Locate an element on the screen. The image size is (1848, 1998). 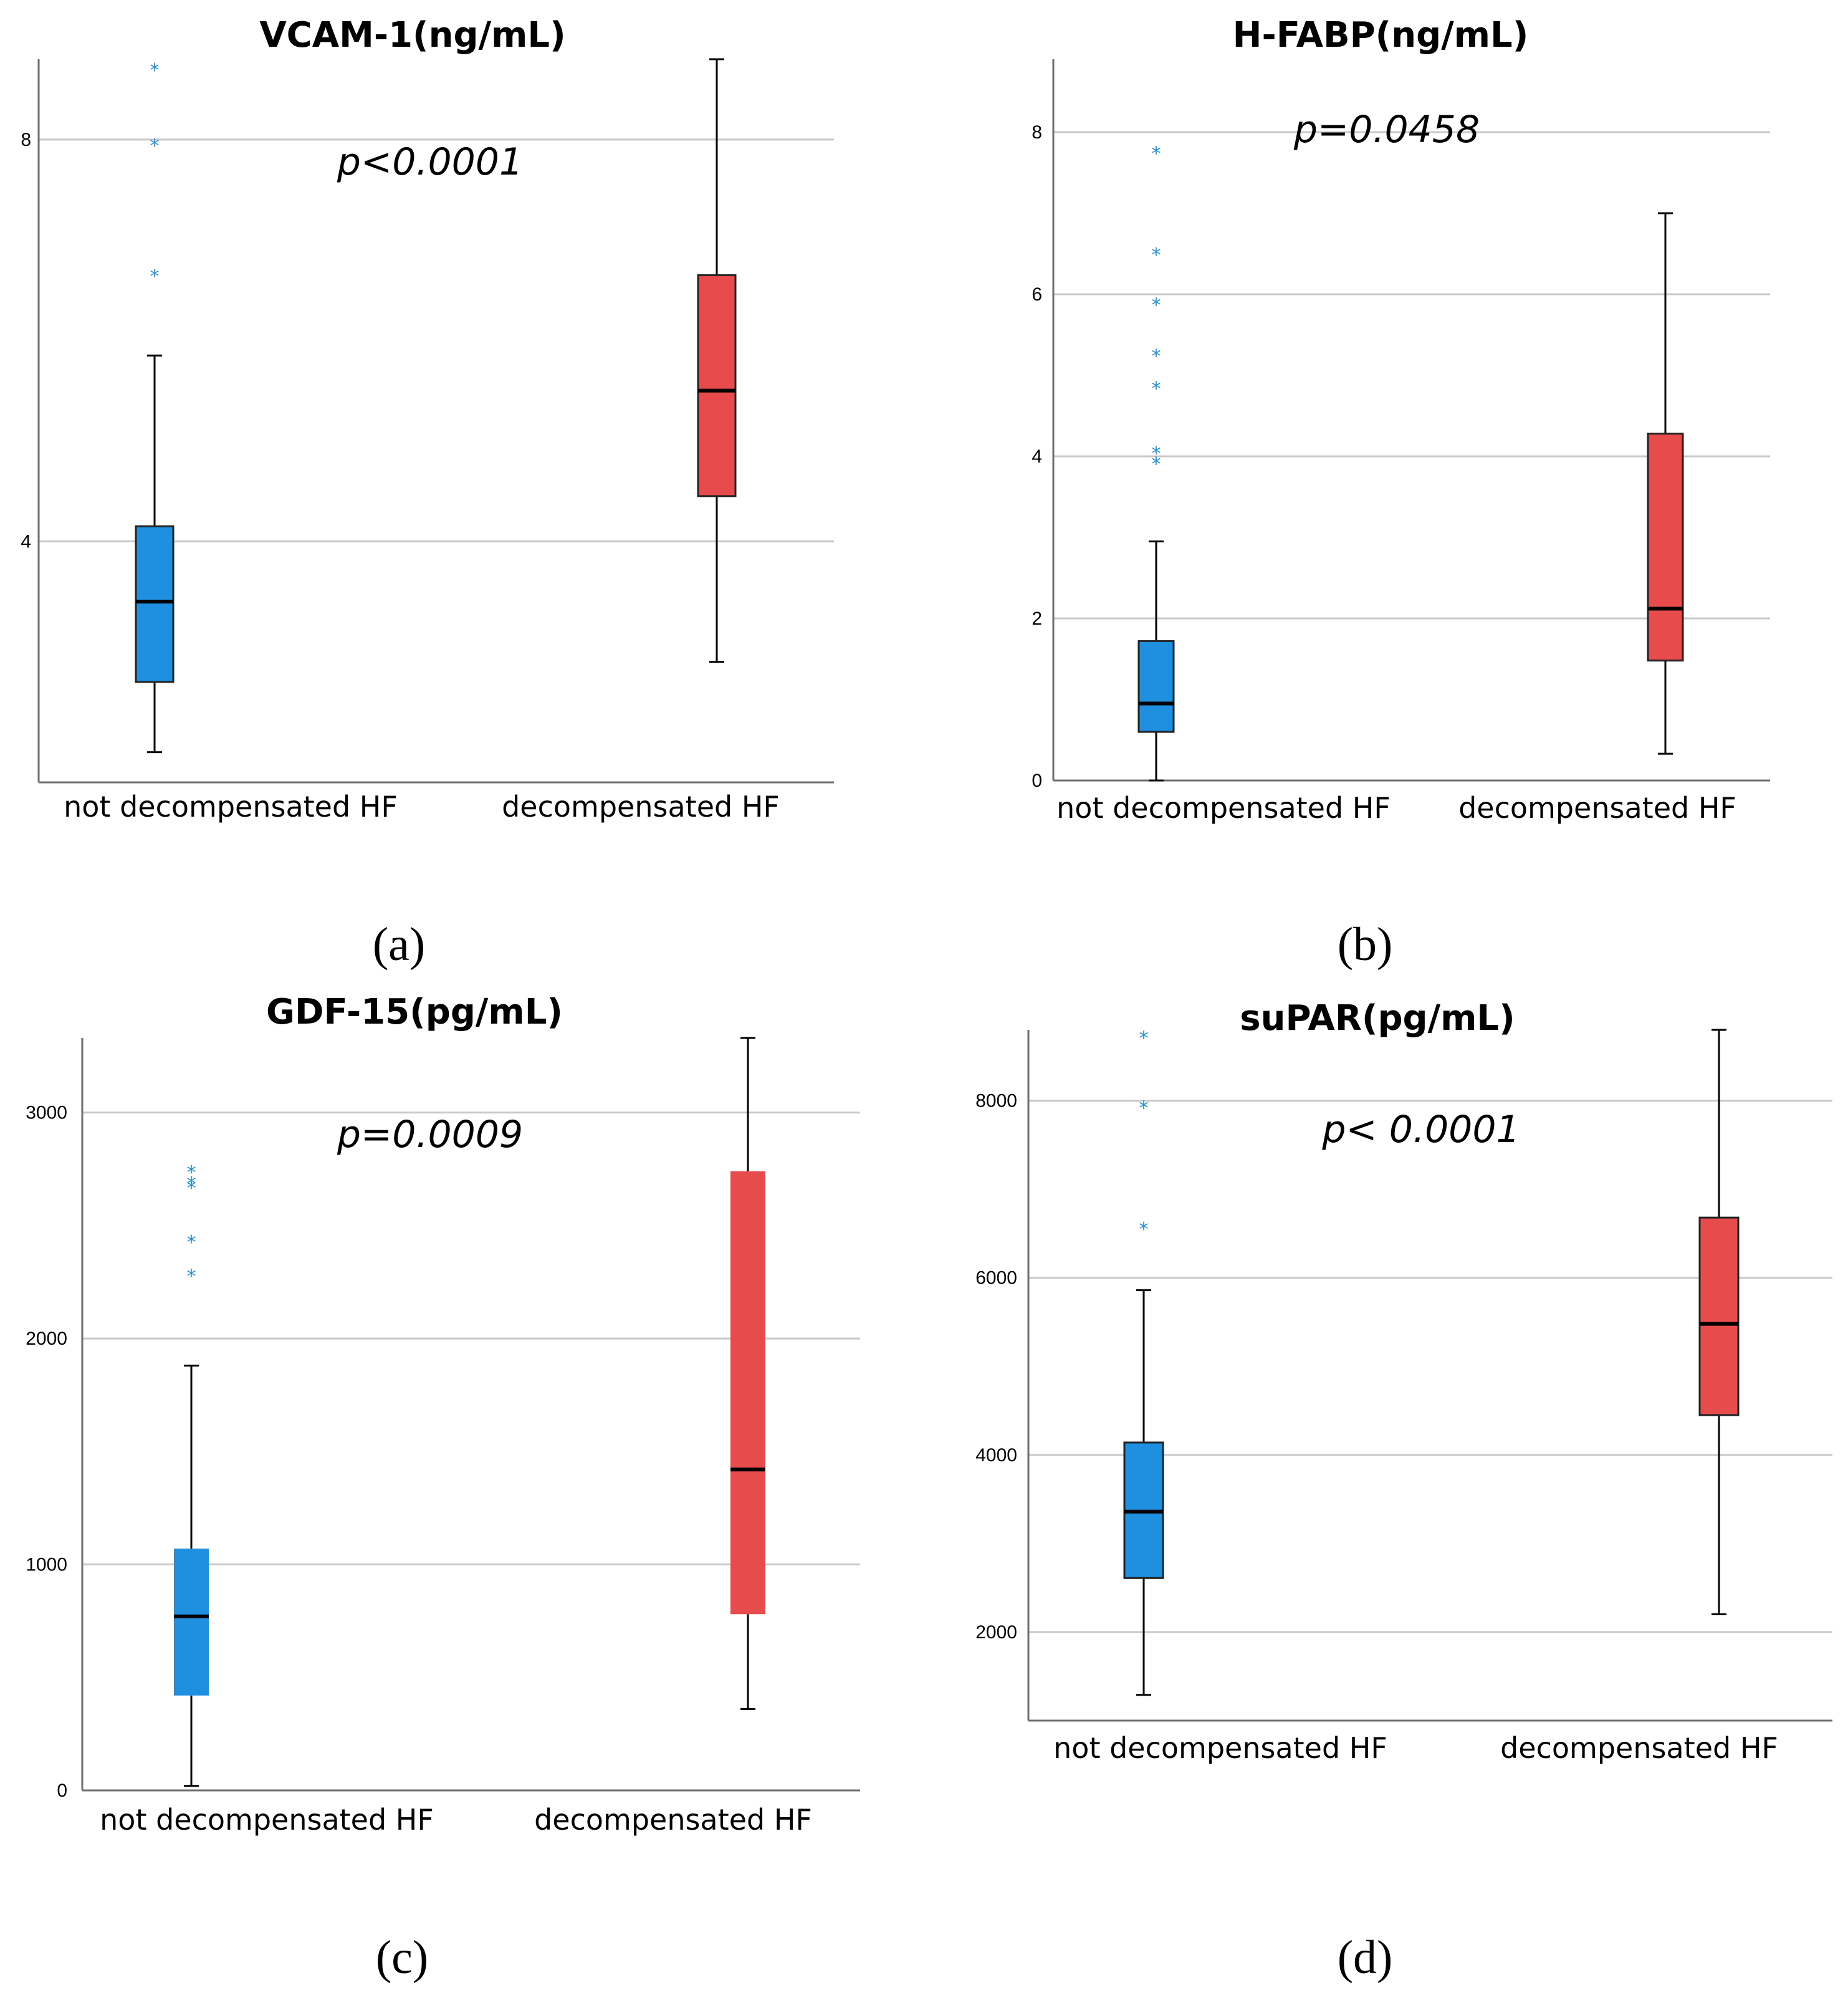
p-value-annotation: p<0.0001 is located at coordinates (430, 162).